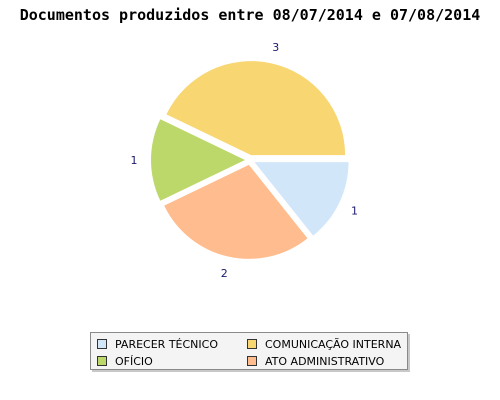  What do you see at coordinates (166, 344) in the screenshot?
I see `legend-label: PARECER TÉCNICO` at bounding box center [166, 344].